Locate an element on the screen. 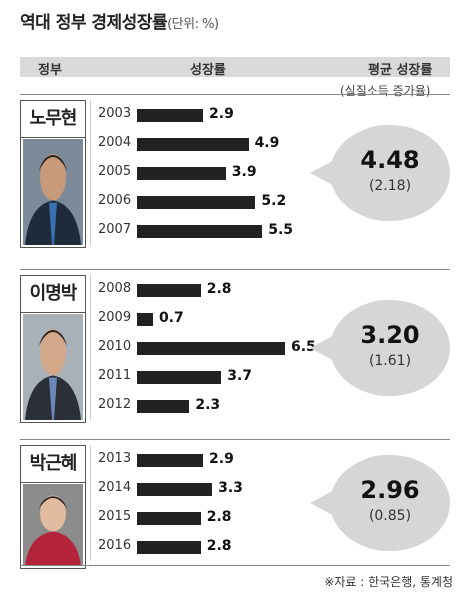 This screenshot has height=600, width=475. average-income-growth-value: (1.61) is located at coordinates (390, 360).